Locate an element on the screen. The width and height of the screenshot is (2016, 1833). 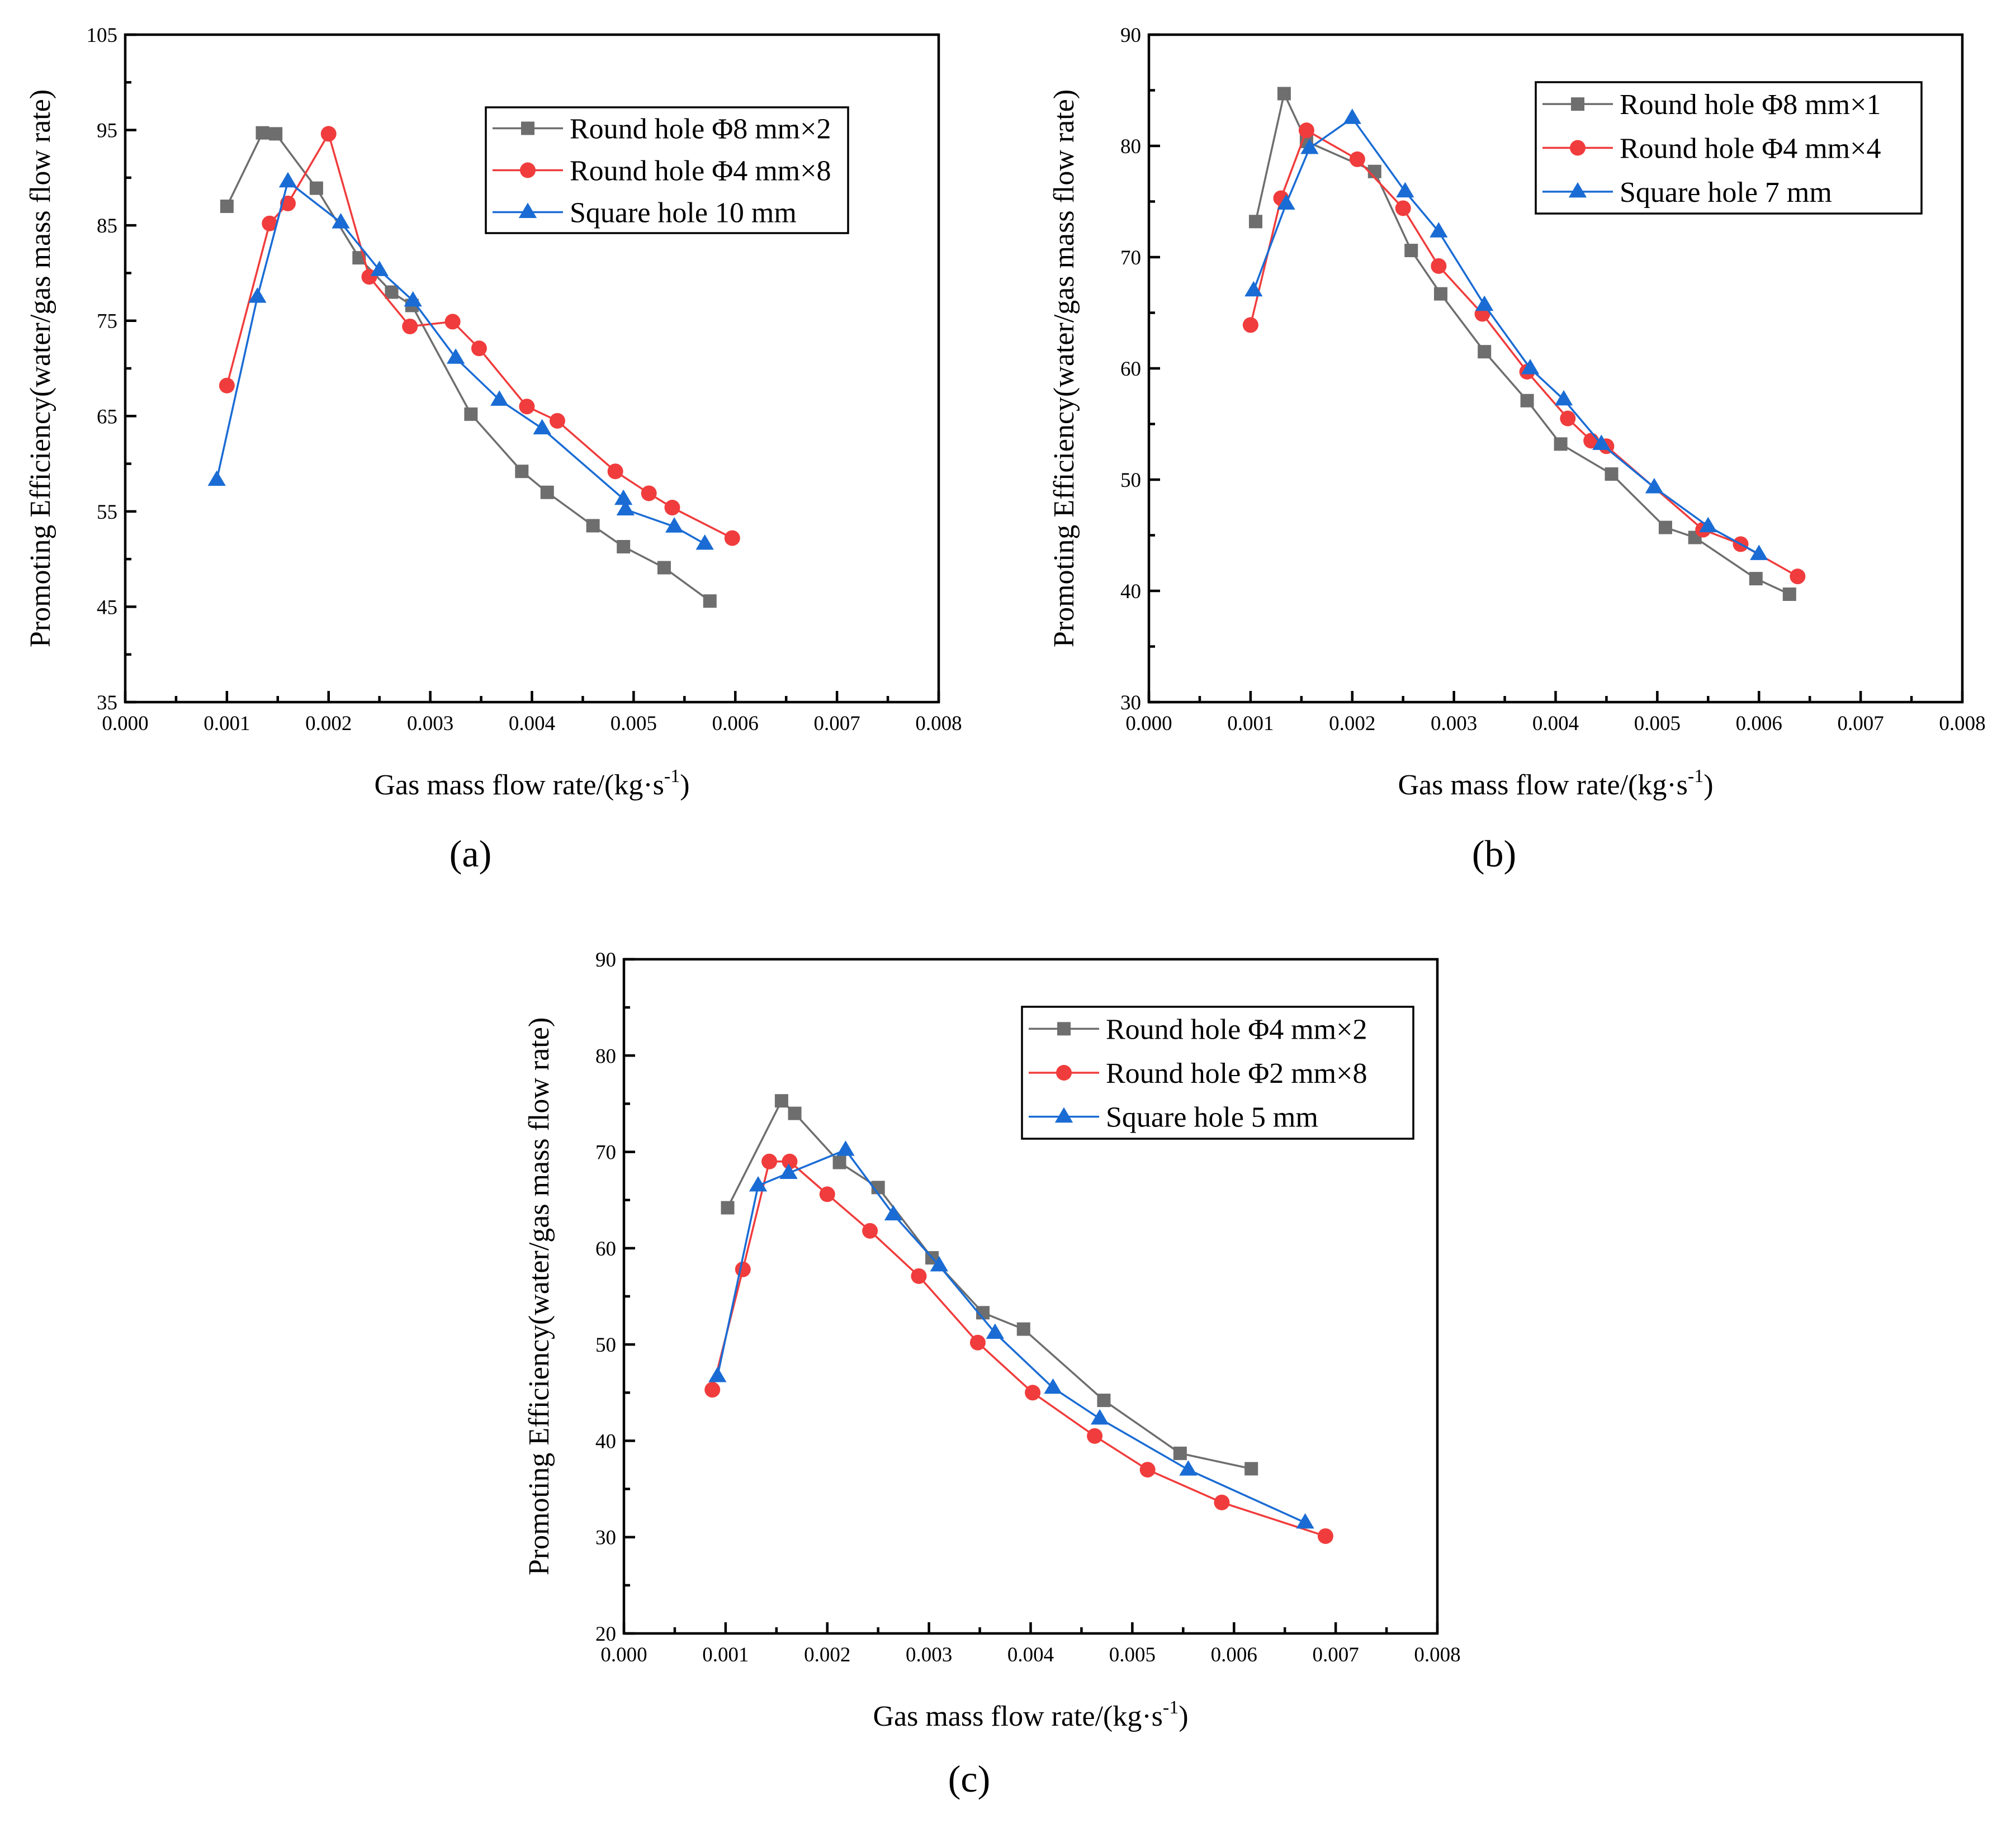
y-tick-label: 75 is located at coordinates (107, 321).